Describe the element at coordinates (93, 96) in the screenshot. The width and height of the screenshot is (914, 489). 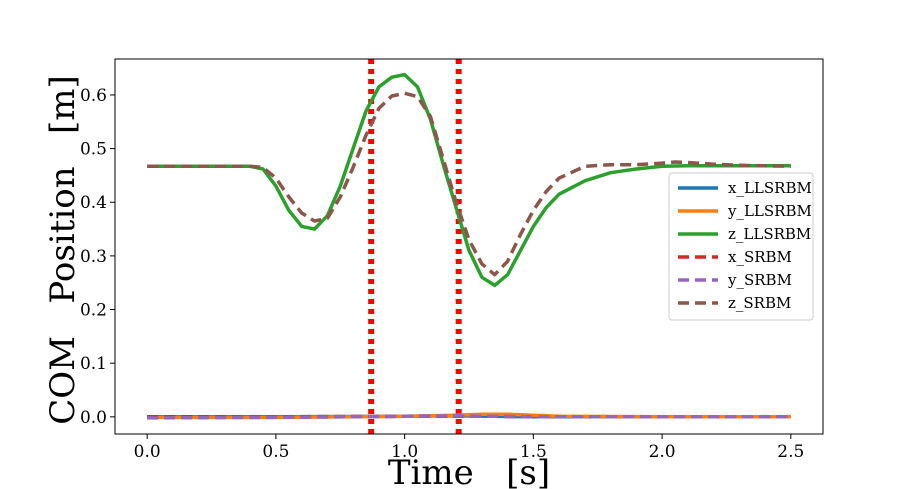
I see `y-tick-label: 0.6` at that location.